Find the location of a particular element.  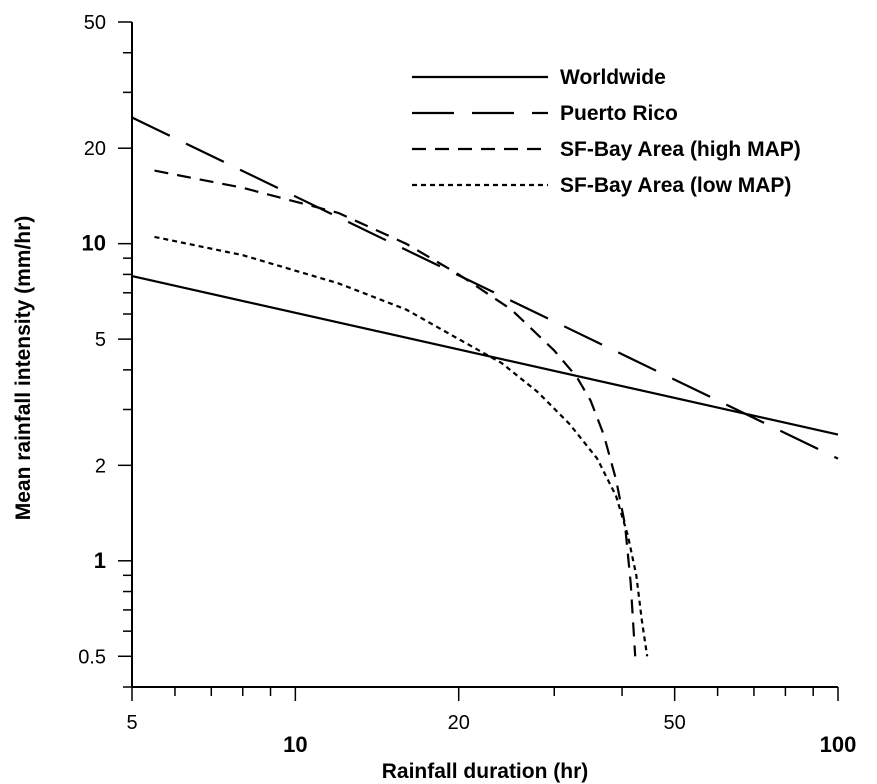

x-tick-label: 100 is located at coordinates (838, 744).